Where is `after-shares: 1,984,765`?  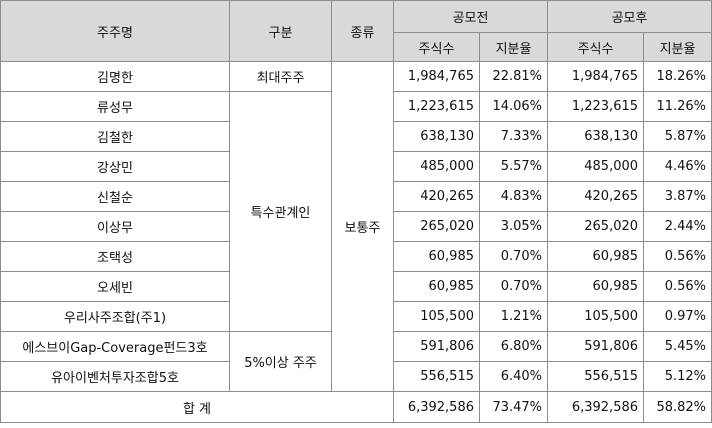
after-shares: 1,984,765 is located at coordinates (596, 76).